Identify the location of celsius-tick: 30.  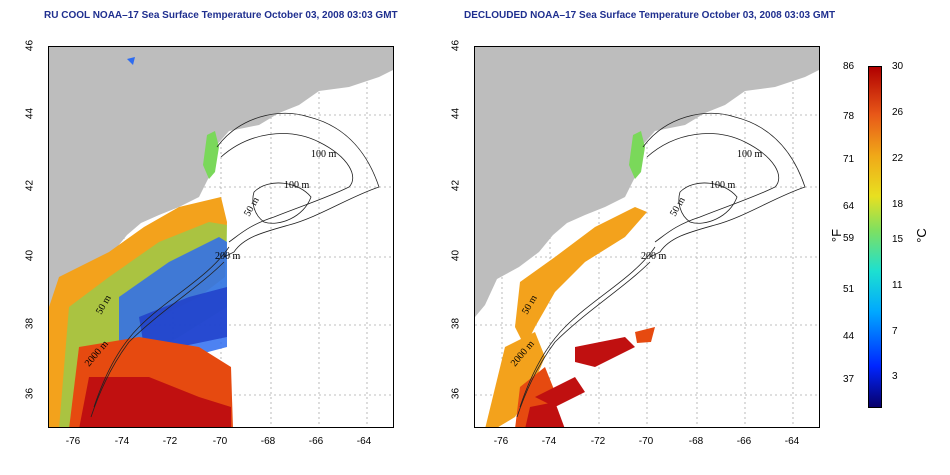
(898, 66).